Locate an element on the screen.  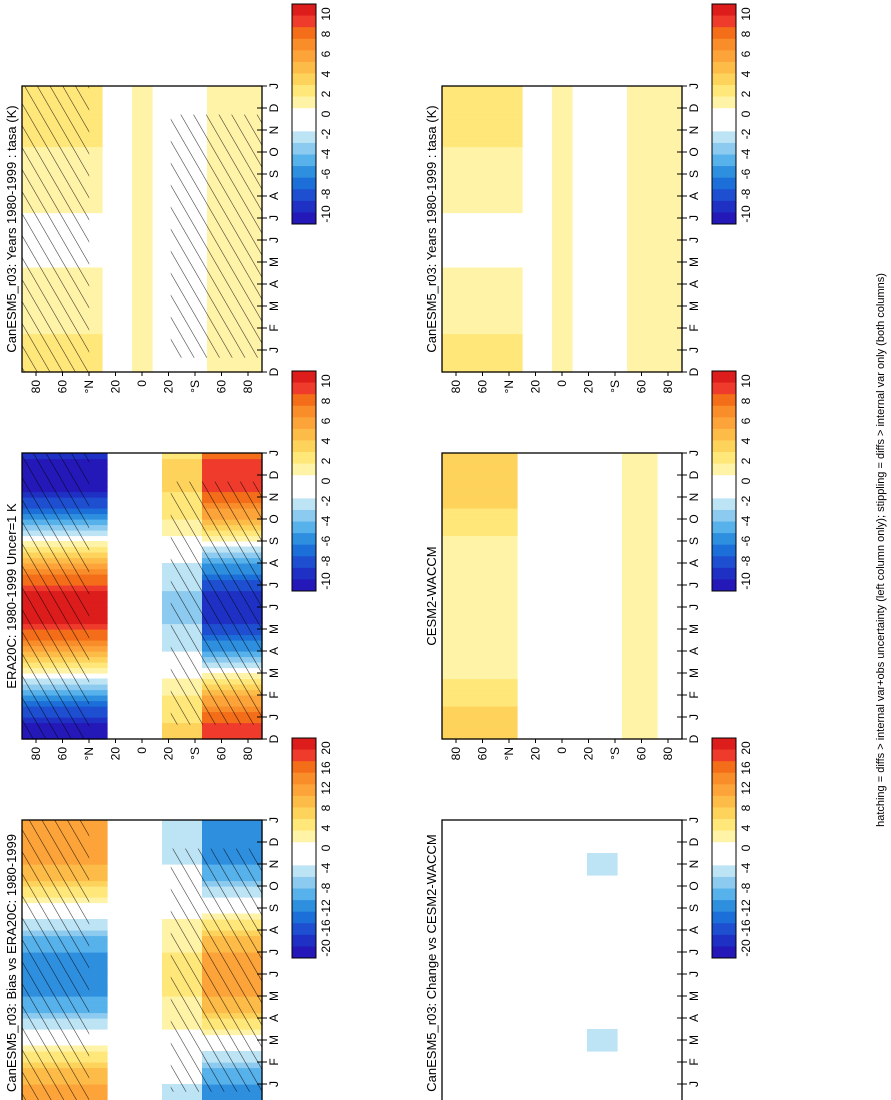
month-label: J is located at coordinates (274, 607).